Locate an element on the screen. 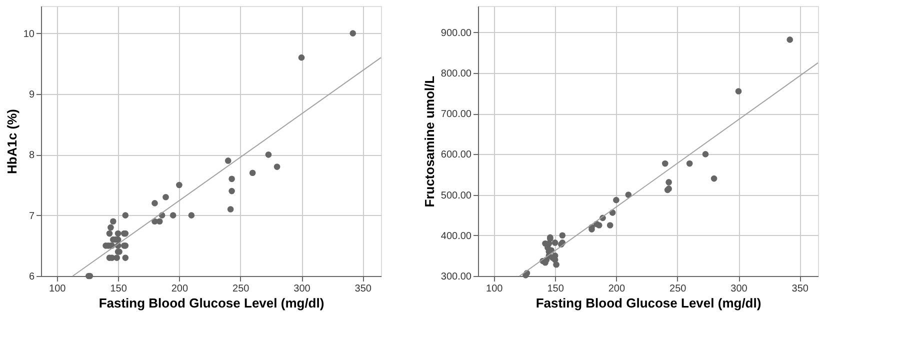  y-tick-label: 500.00 is located at coordinates (456, 196).